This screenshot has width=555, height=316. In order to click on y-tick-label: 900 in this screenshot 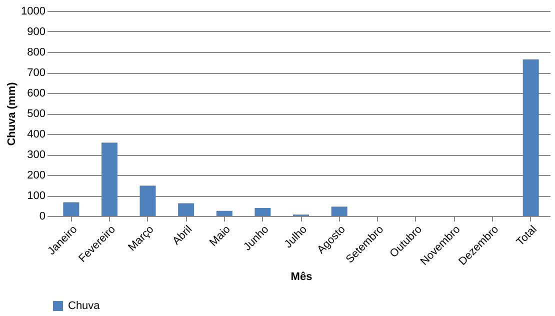, I will do `click(36, 32)`.